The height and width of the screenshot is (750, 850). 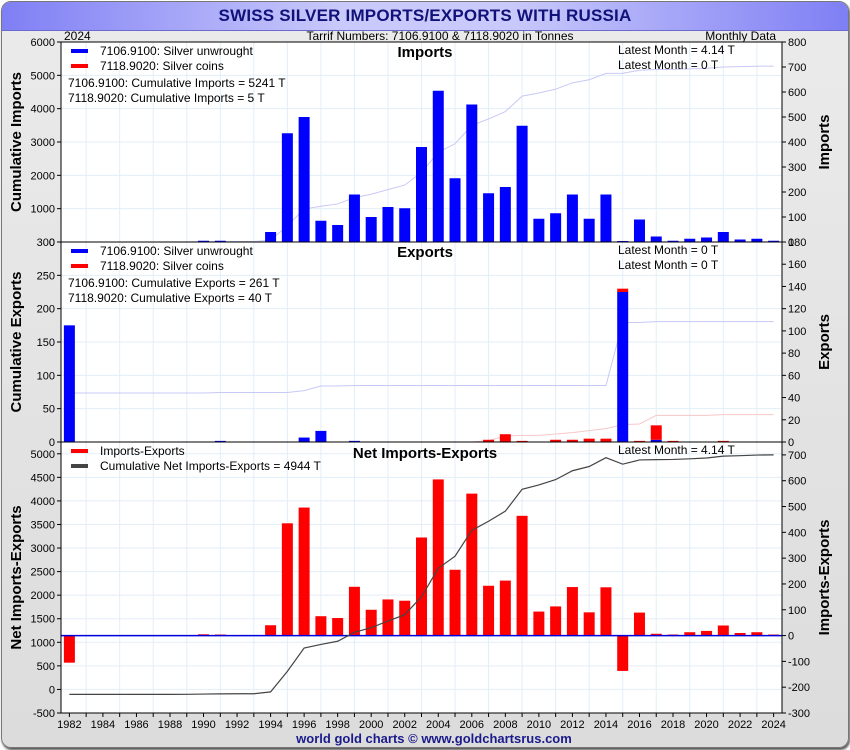 I want to click on year-label: 2024, so click(x=77, y=36).